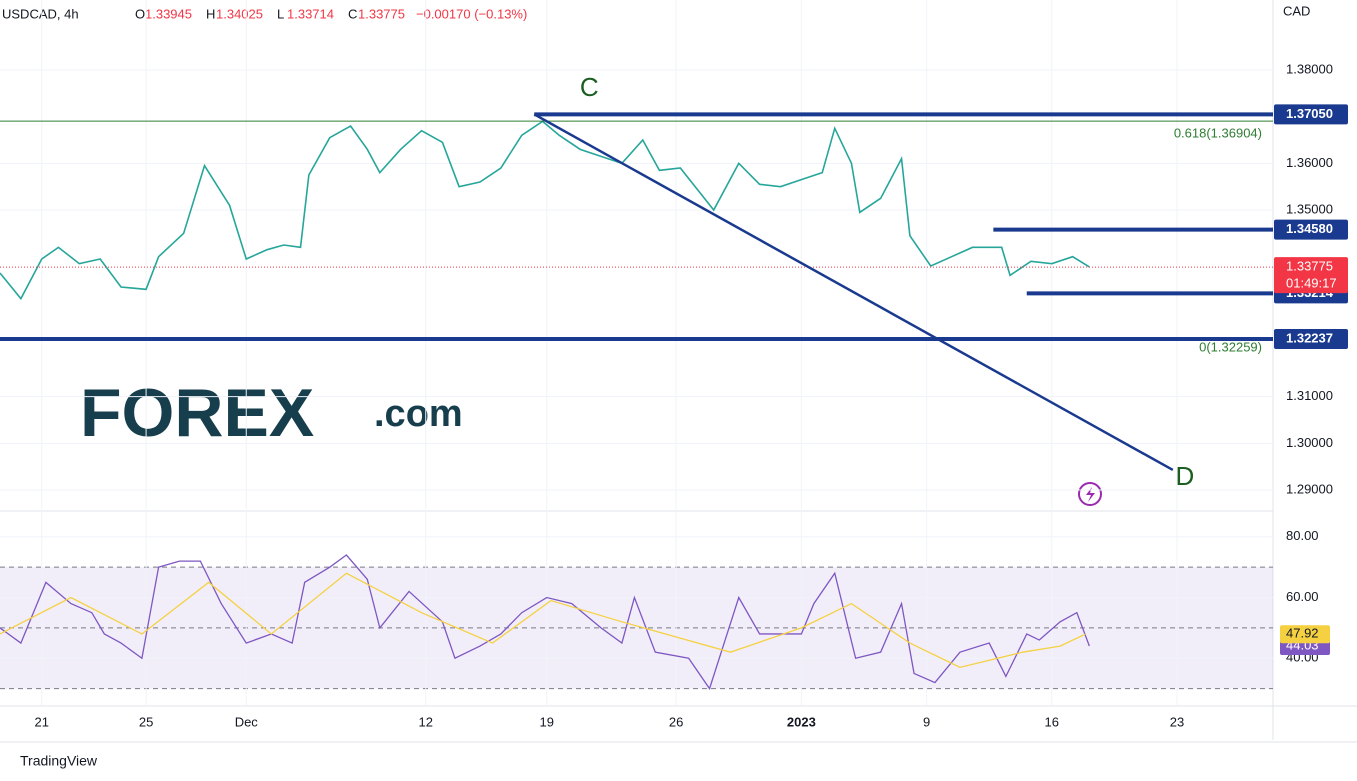 The width and height of the screenshot is (1357, 781). Describe the element at coordinates (1052, 721) in the screenshot. I see `x-tick-label: 16` at that location.